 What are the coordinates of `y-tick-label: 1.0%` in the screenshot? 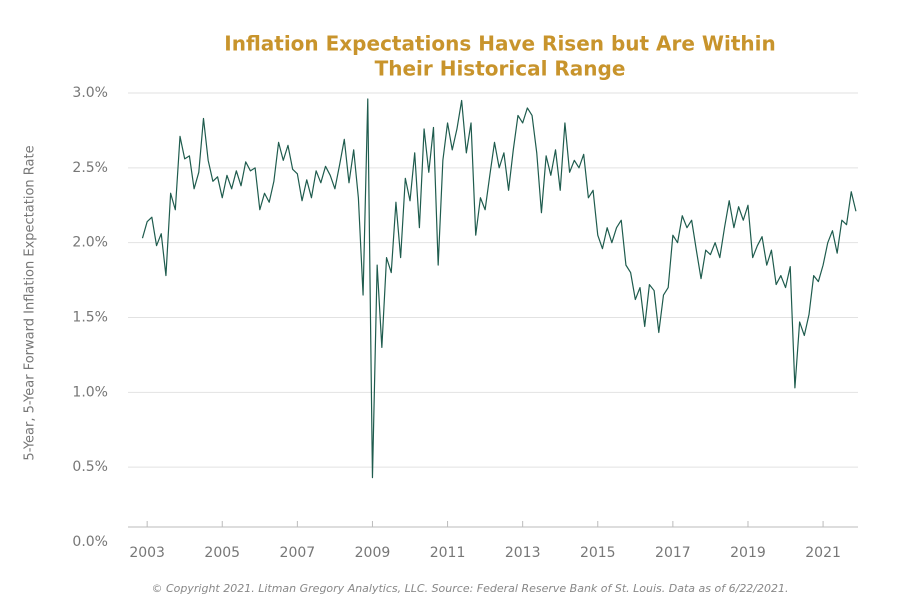 It's located at (90, 392).